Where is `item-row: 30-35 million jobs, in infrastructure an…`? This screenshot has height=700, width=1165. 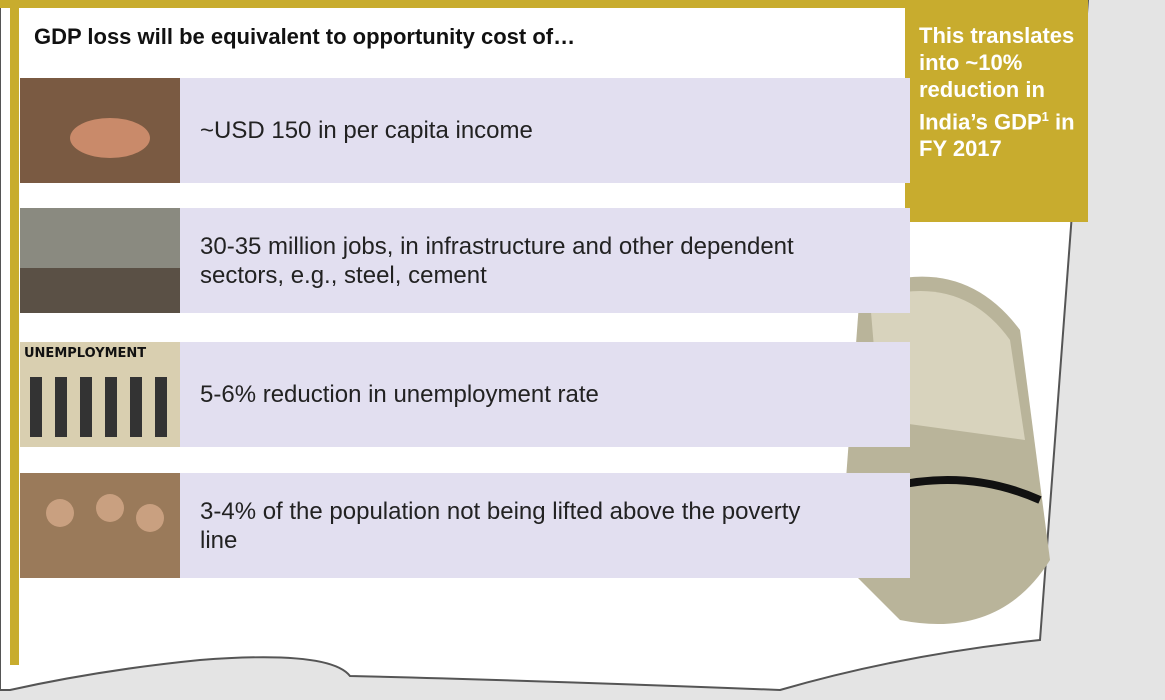
item-row: 30-35 million jobs, in infrastructure an… is located at coordinates (465, 260).